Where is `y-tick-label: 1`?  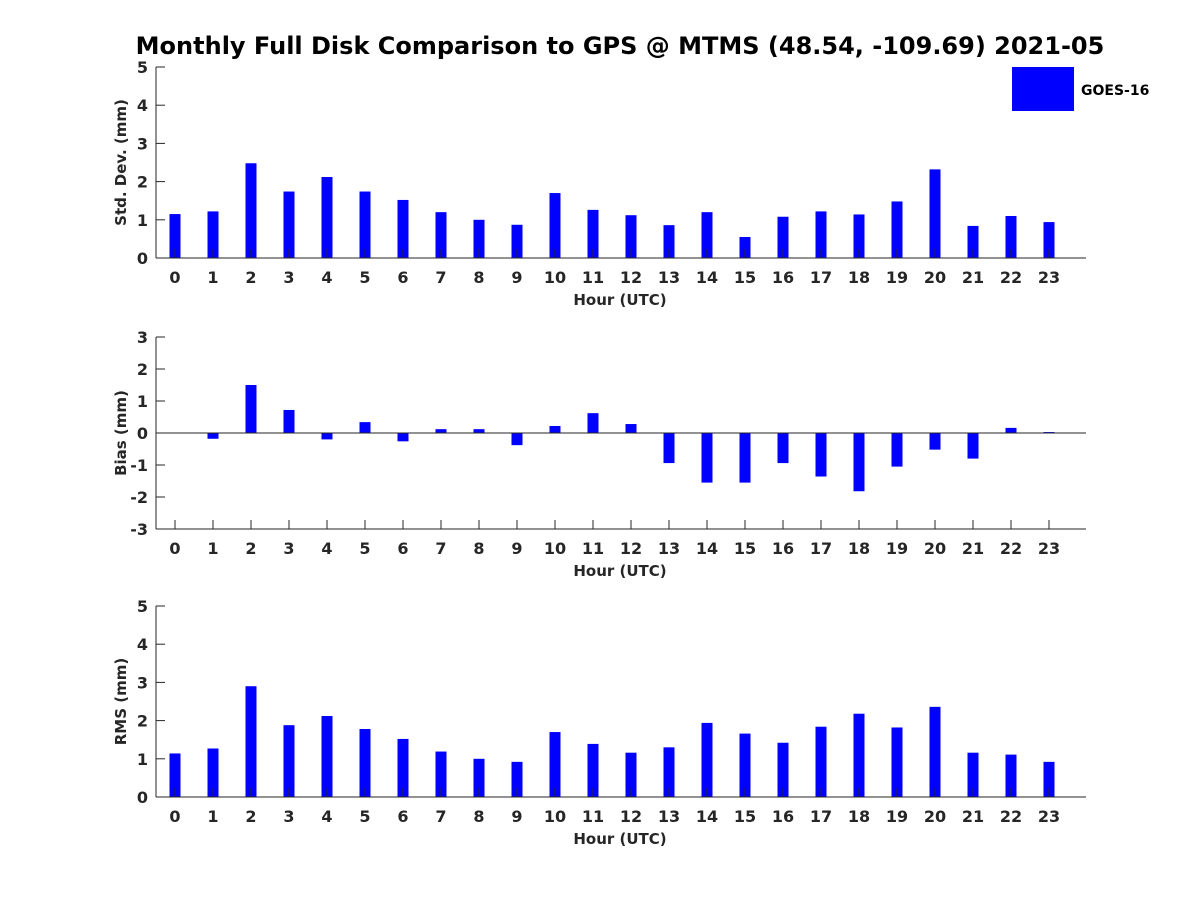 y-tick-label: 1 is located at coordinates (142, 401).